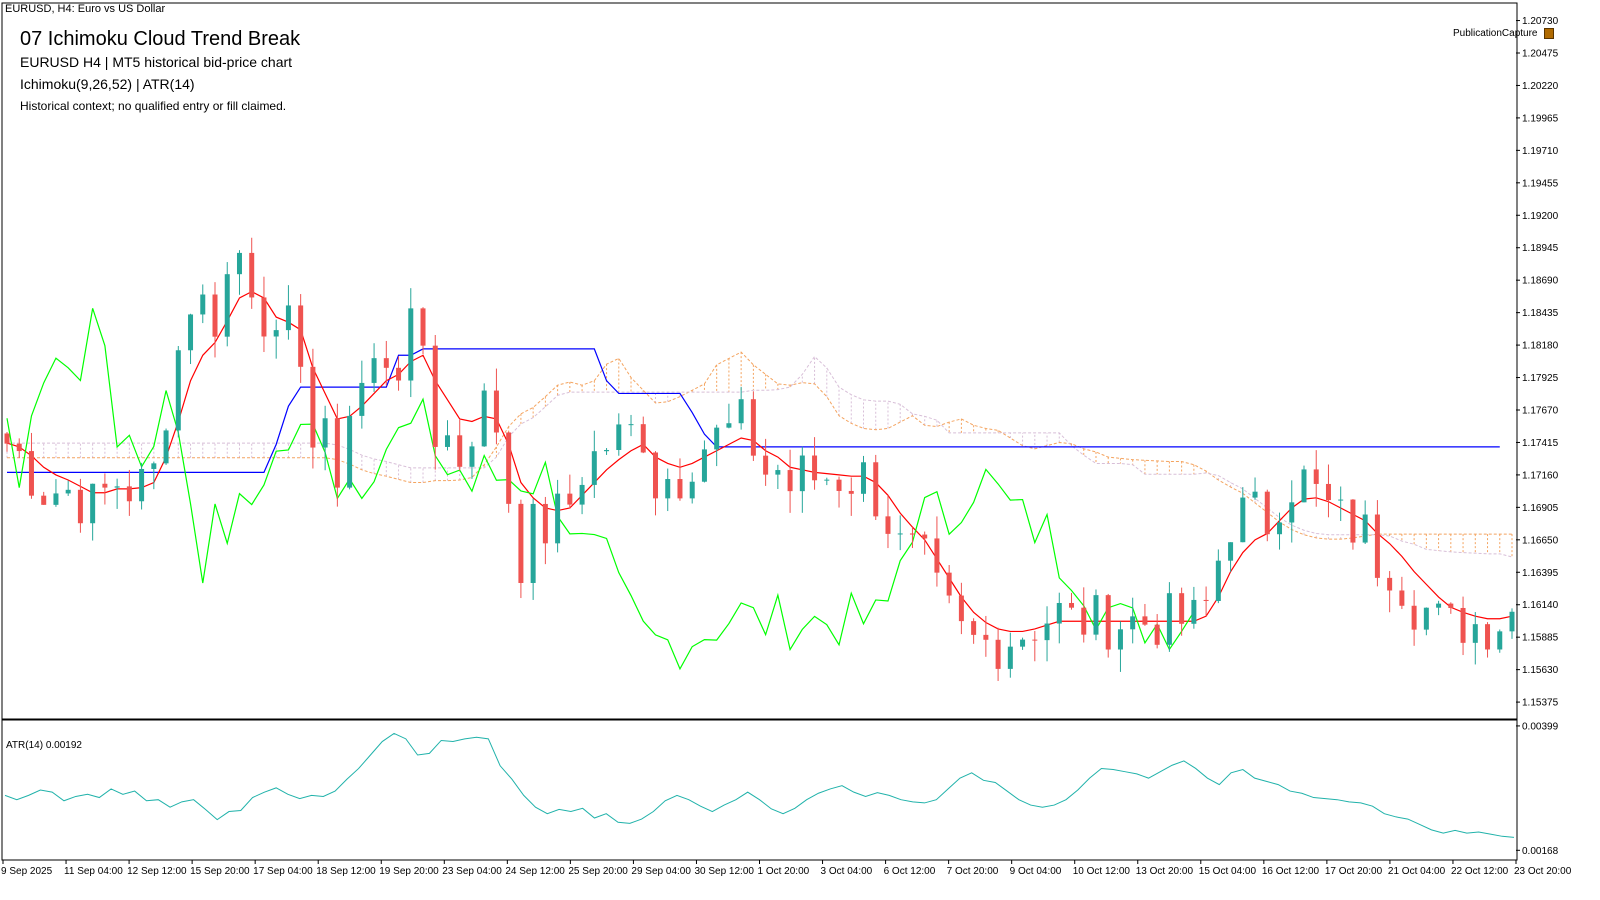  What do you see at coordinates (1540, 183) in the screenshot?
I see `y-tick-label: 1.19455` at bounding box center [1540, 183].